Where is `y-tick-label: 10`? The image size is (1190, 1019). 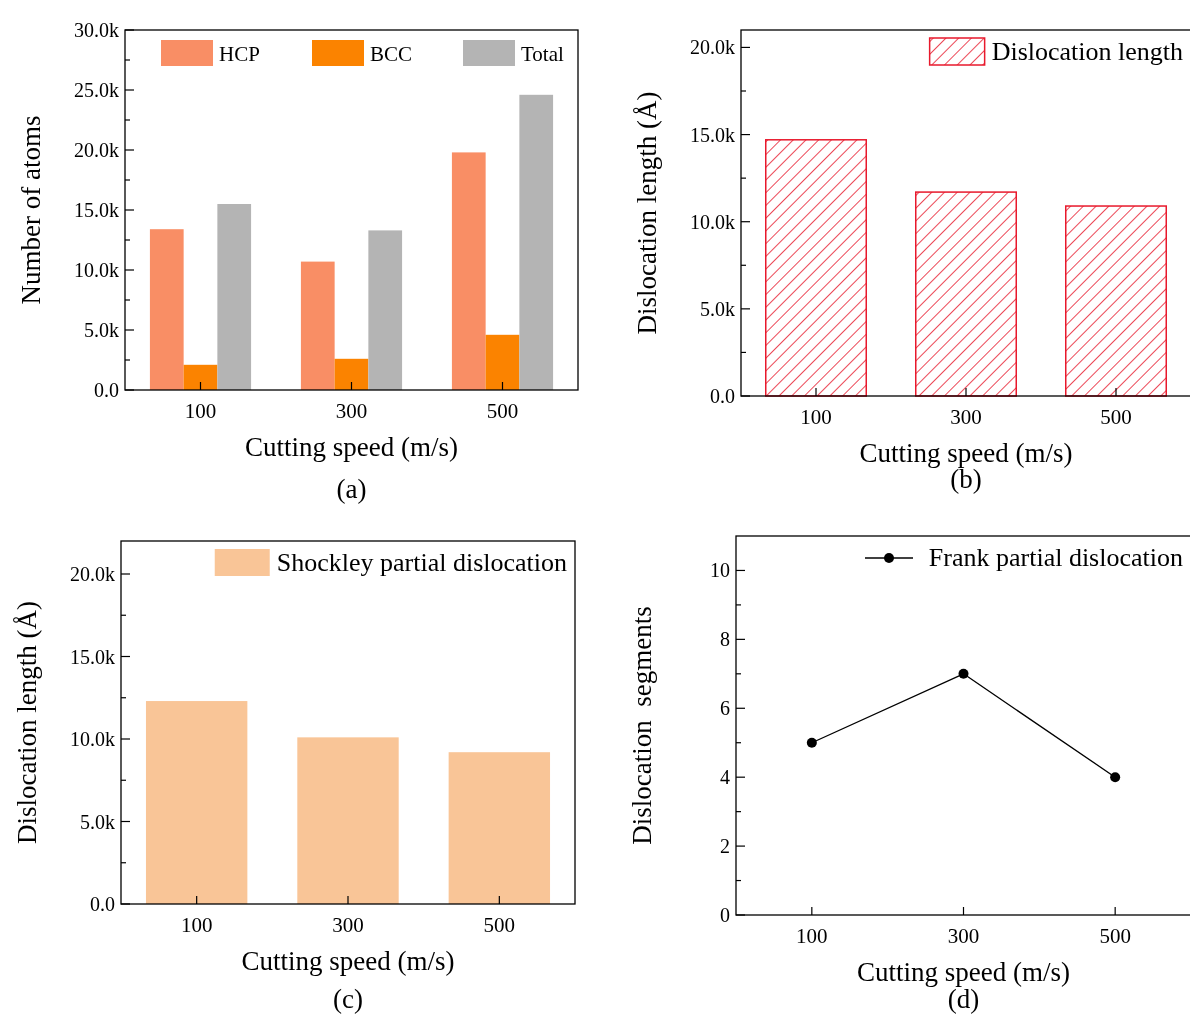 y-tick-label: 10 is located at coordinates (720, 570).